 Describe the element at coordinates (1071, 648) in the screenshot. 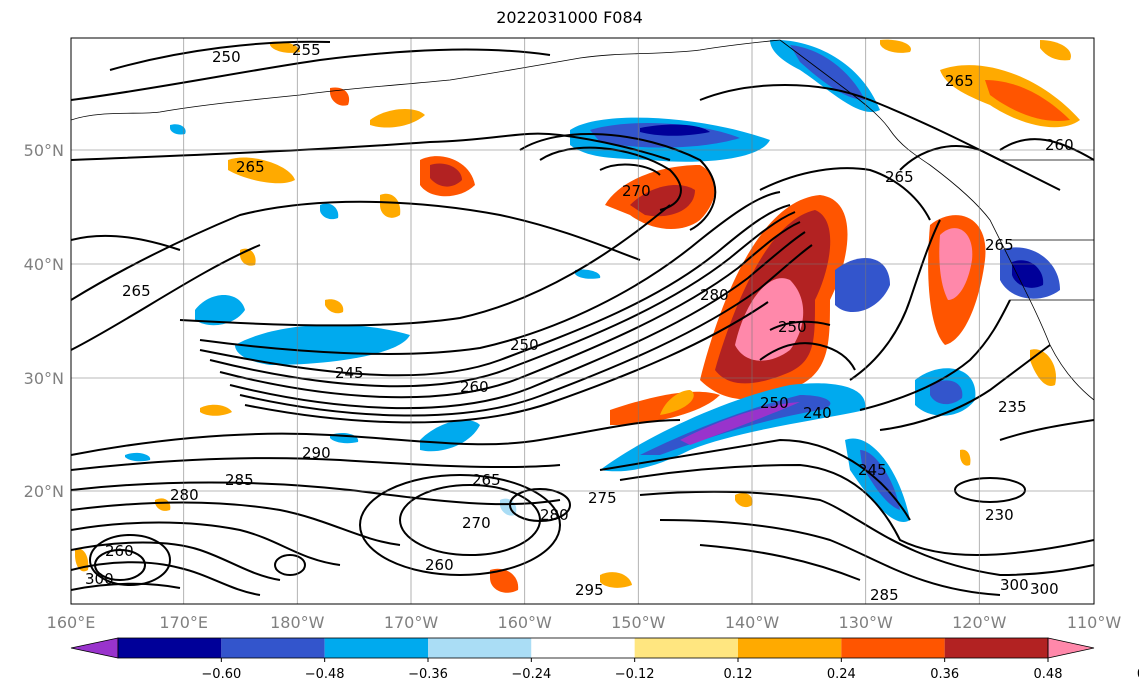

I see `colorbar-extend-high` at that location.